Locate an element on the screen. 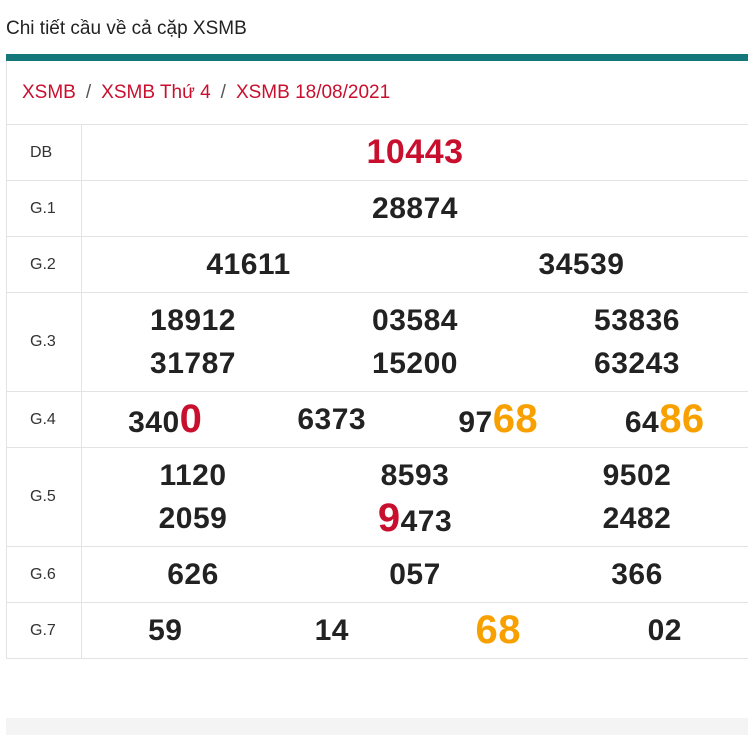  number: 68 is located at coordinates (498, 630).